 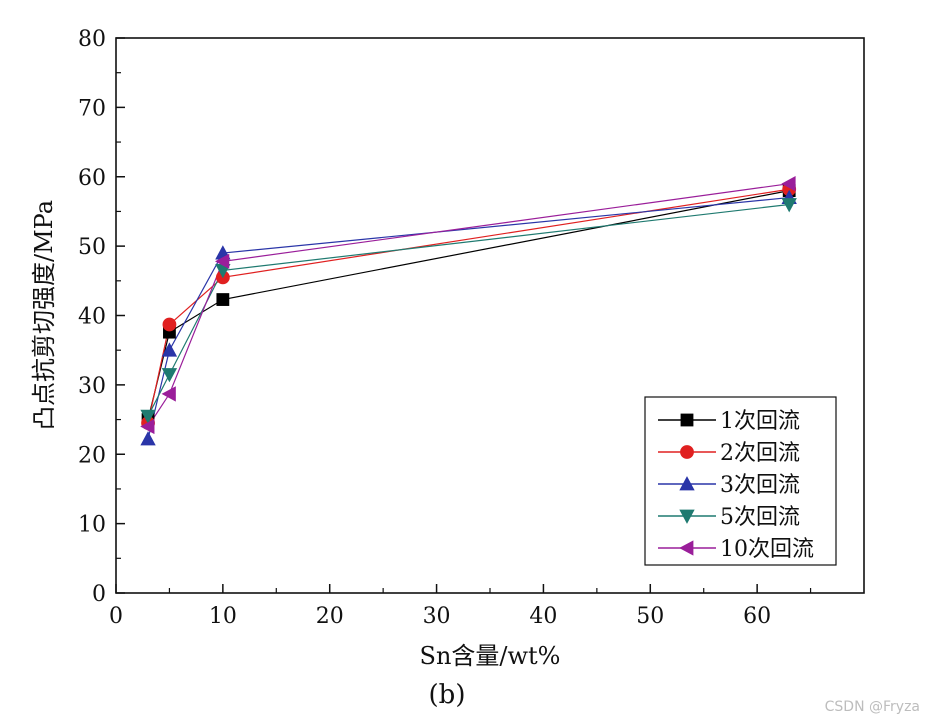 What do you see at coordinates (543, 616) in the screenshot?
I see `x-tick-label: 40` at bounding box center [543, 616].